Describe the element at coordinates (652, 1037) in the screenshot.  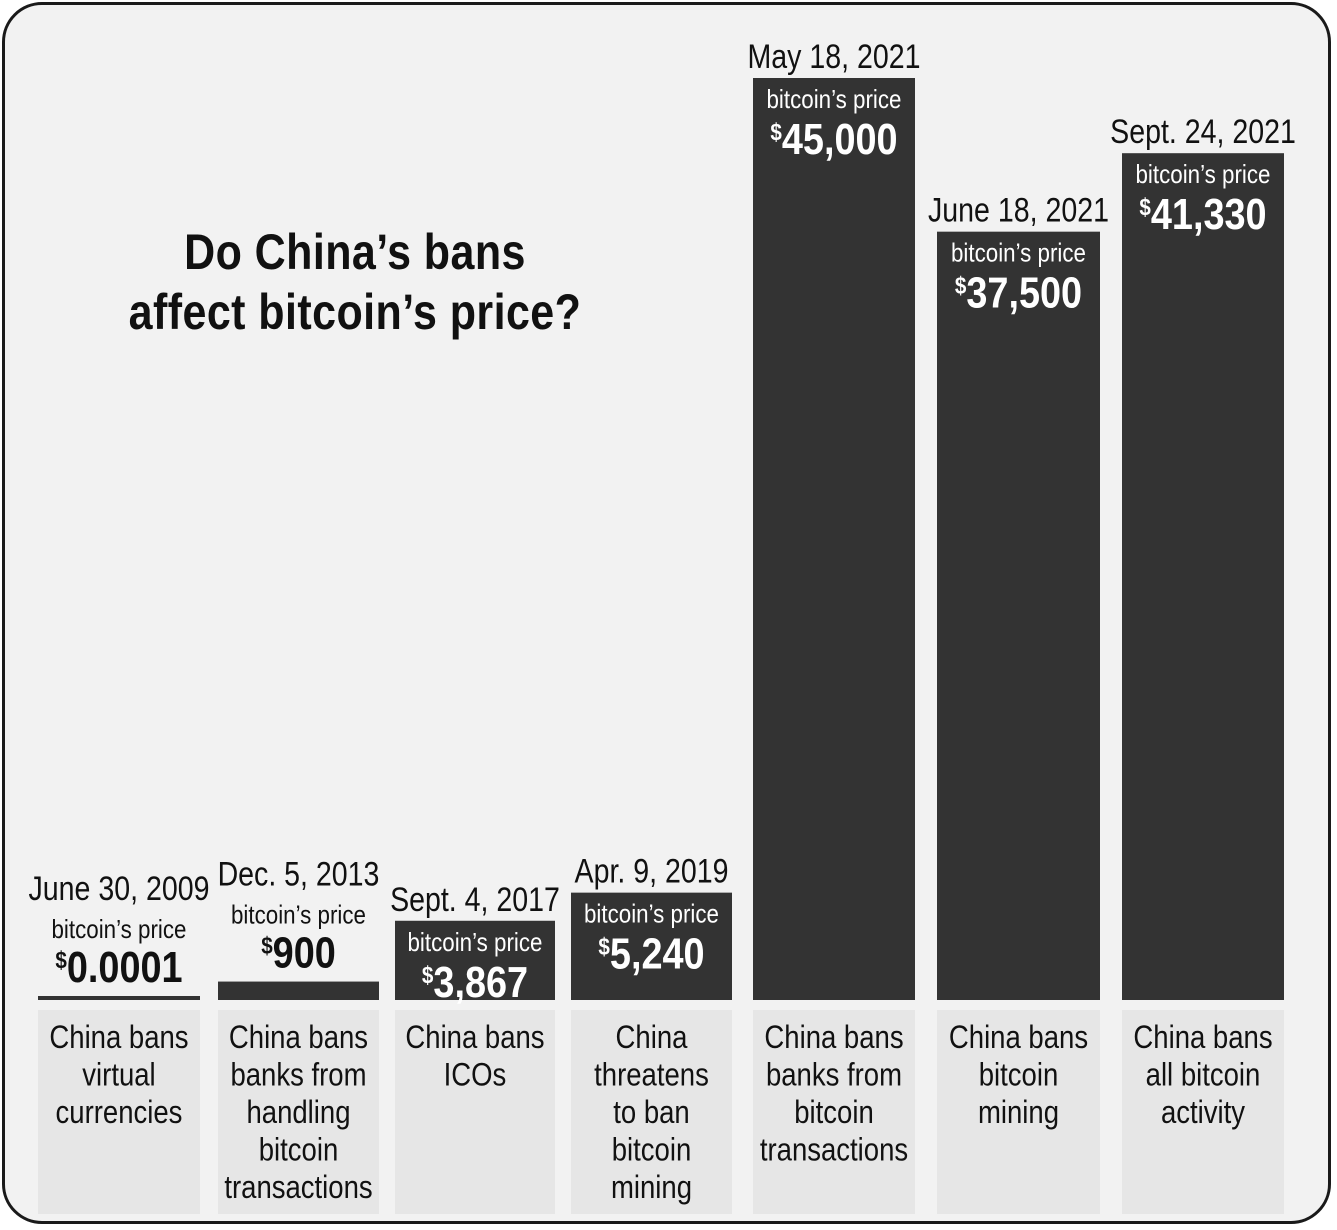
I see `event-text-4-1: China` at that location.